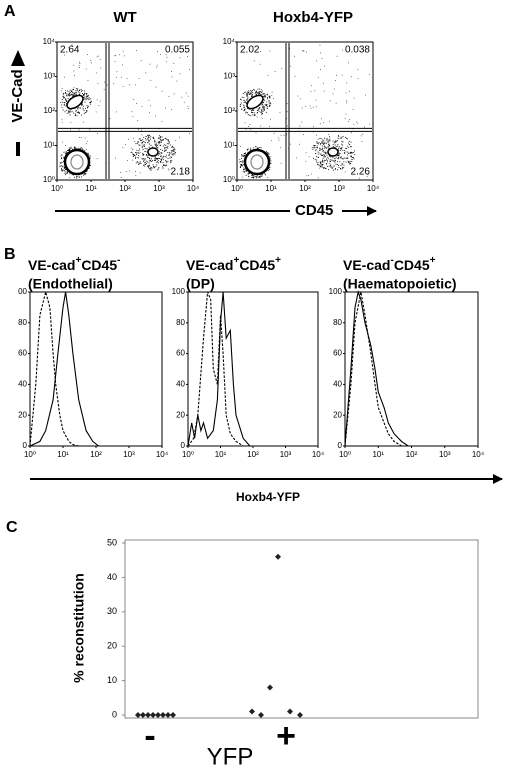 The height and width of the screenshot is (772, 520). What do you see at coordinates (229, 110) in the screenshot?
I see `y-tick-label: 10²` at bounding box center [229, 110].